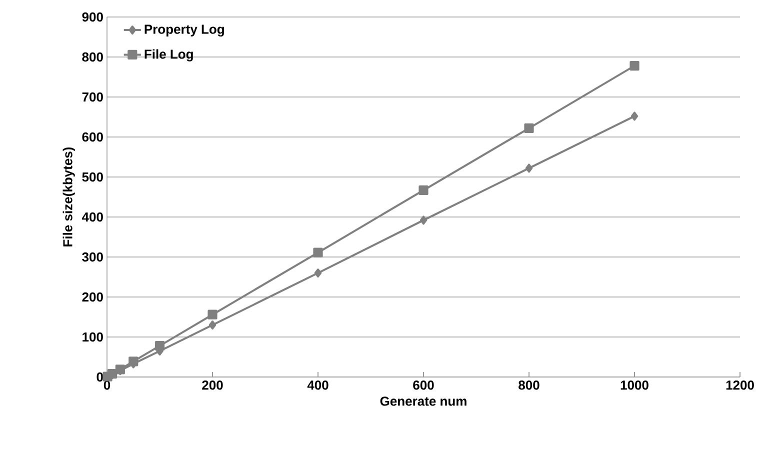 Image resolution: width=776 pixels, height=450 pixels. What do you see at coordinates (92, 177) in the screenshot?
I see `y-tick-label: 500` at bounding box center [92, 177].